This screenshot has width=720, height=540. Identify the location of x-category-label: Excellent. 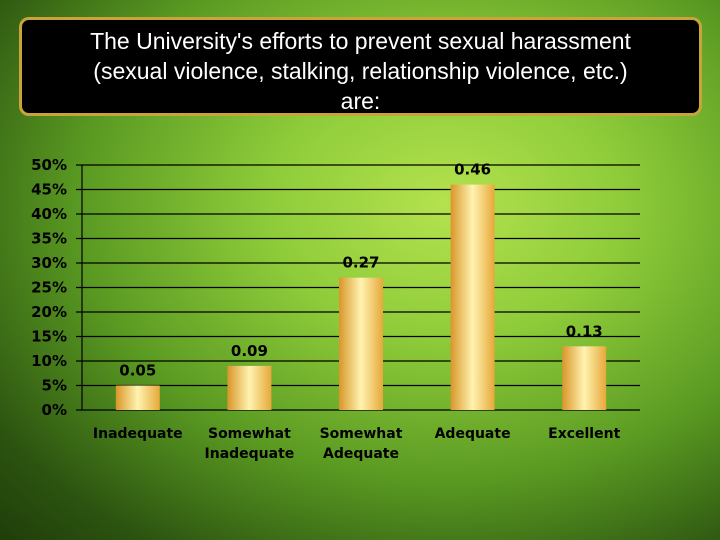
(584, 434).